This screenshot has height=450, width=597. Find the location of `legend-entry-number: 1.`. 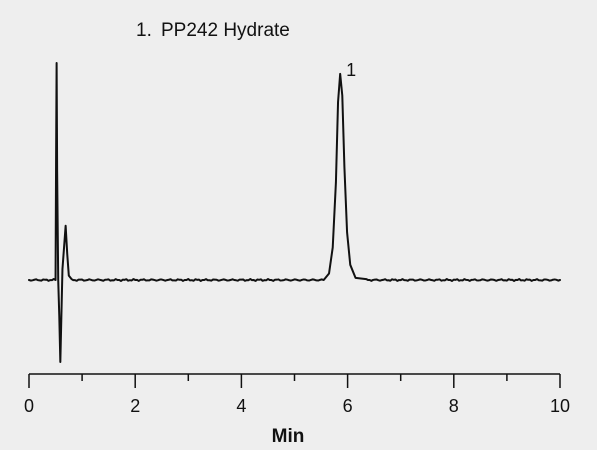

legend-entry-number: 1. is located at coordinates (144, 30).